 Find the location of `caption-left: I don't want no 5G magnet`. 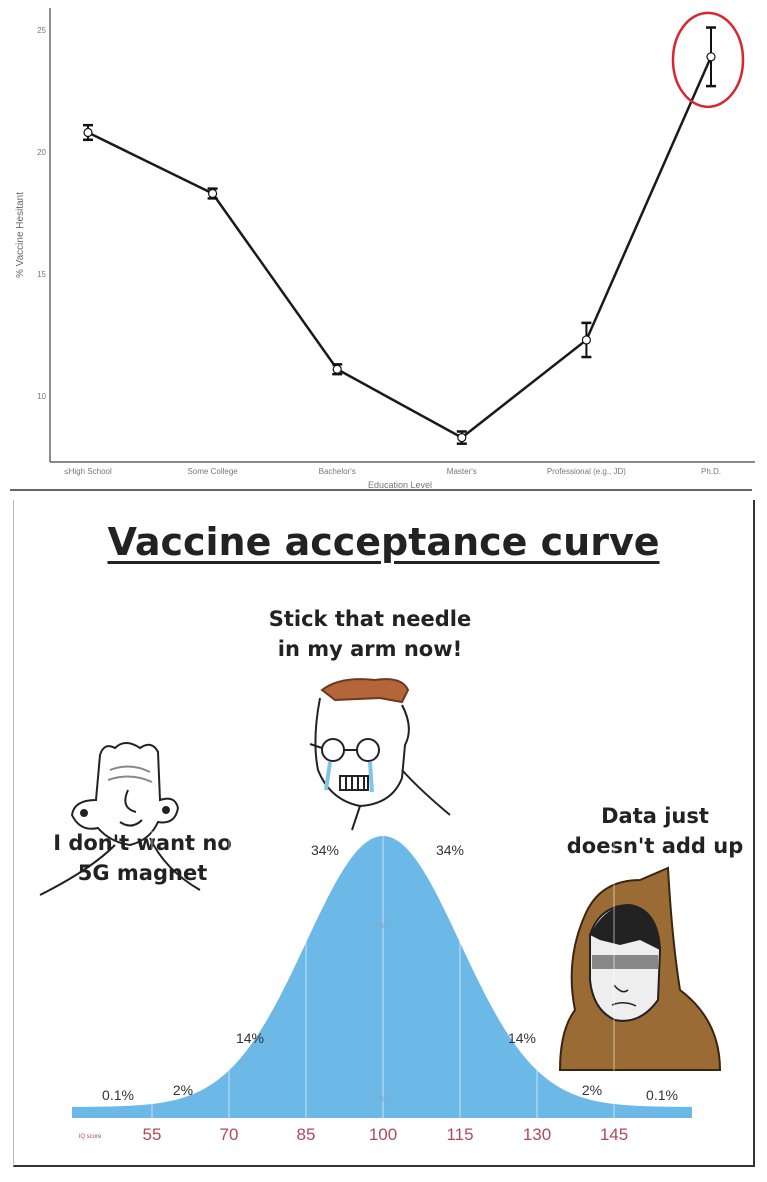

caption-left: I don't want no 5G magnet is located at coordinates (142, 858).